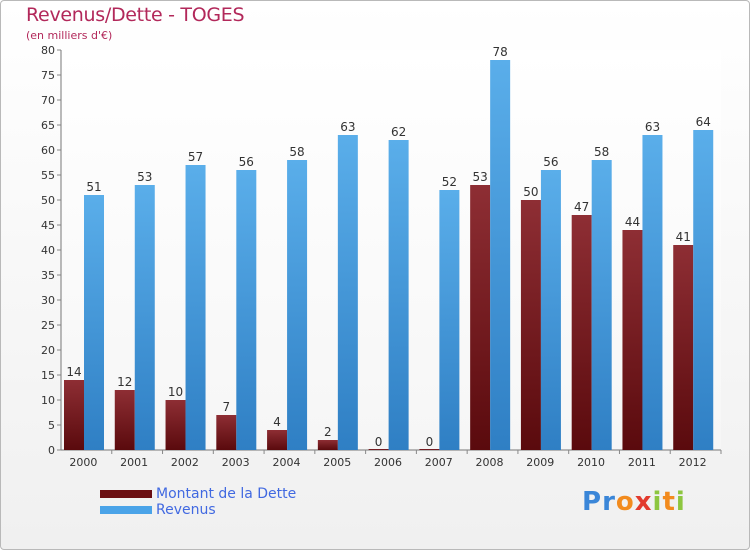 The width and height of the screenshot is (750, 550). What do you see at coordinates (48, 350) in the screenshot?
I see `y-tick-label: 20` at bounding box center [48, 350].